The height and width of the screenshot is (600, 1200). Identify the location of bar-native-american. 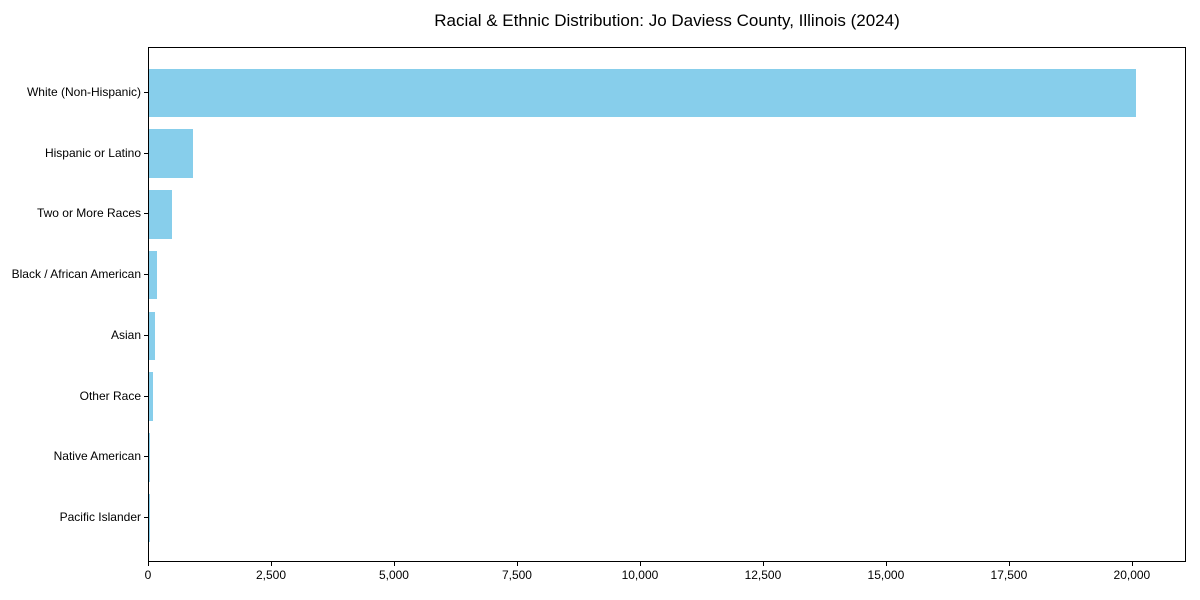
(149, 457).